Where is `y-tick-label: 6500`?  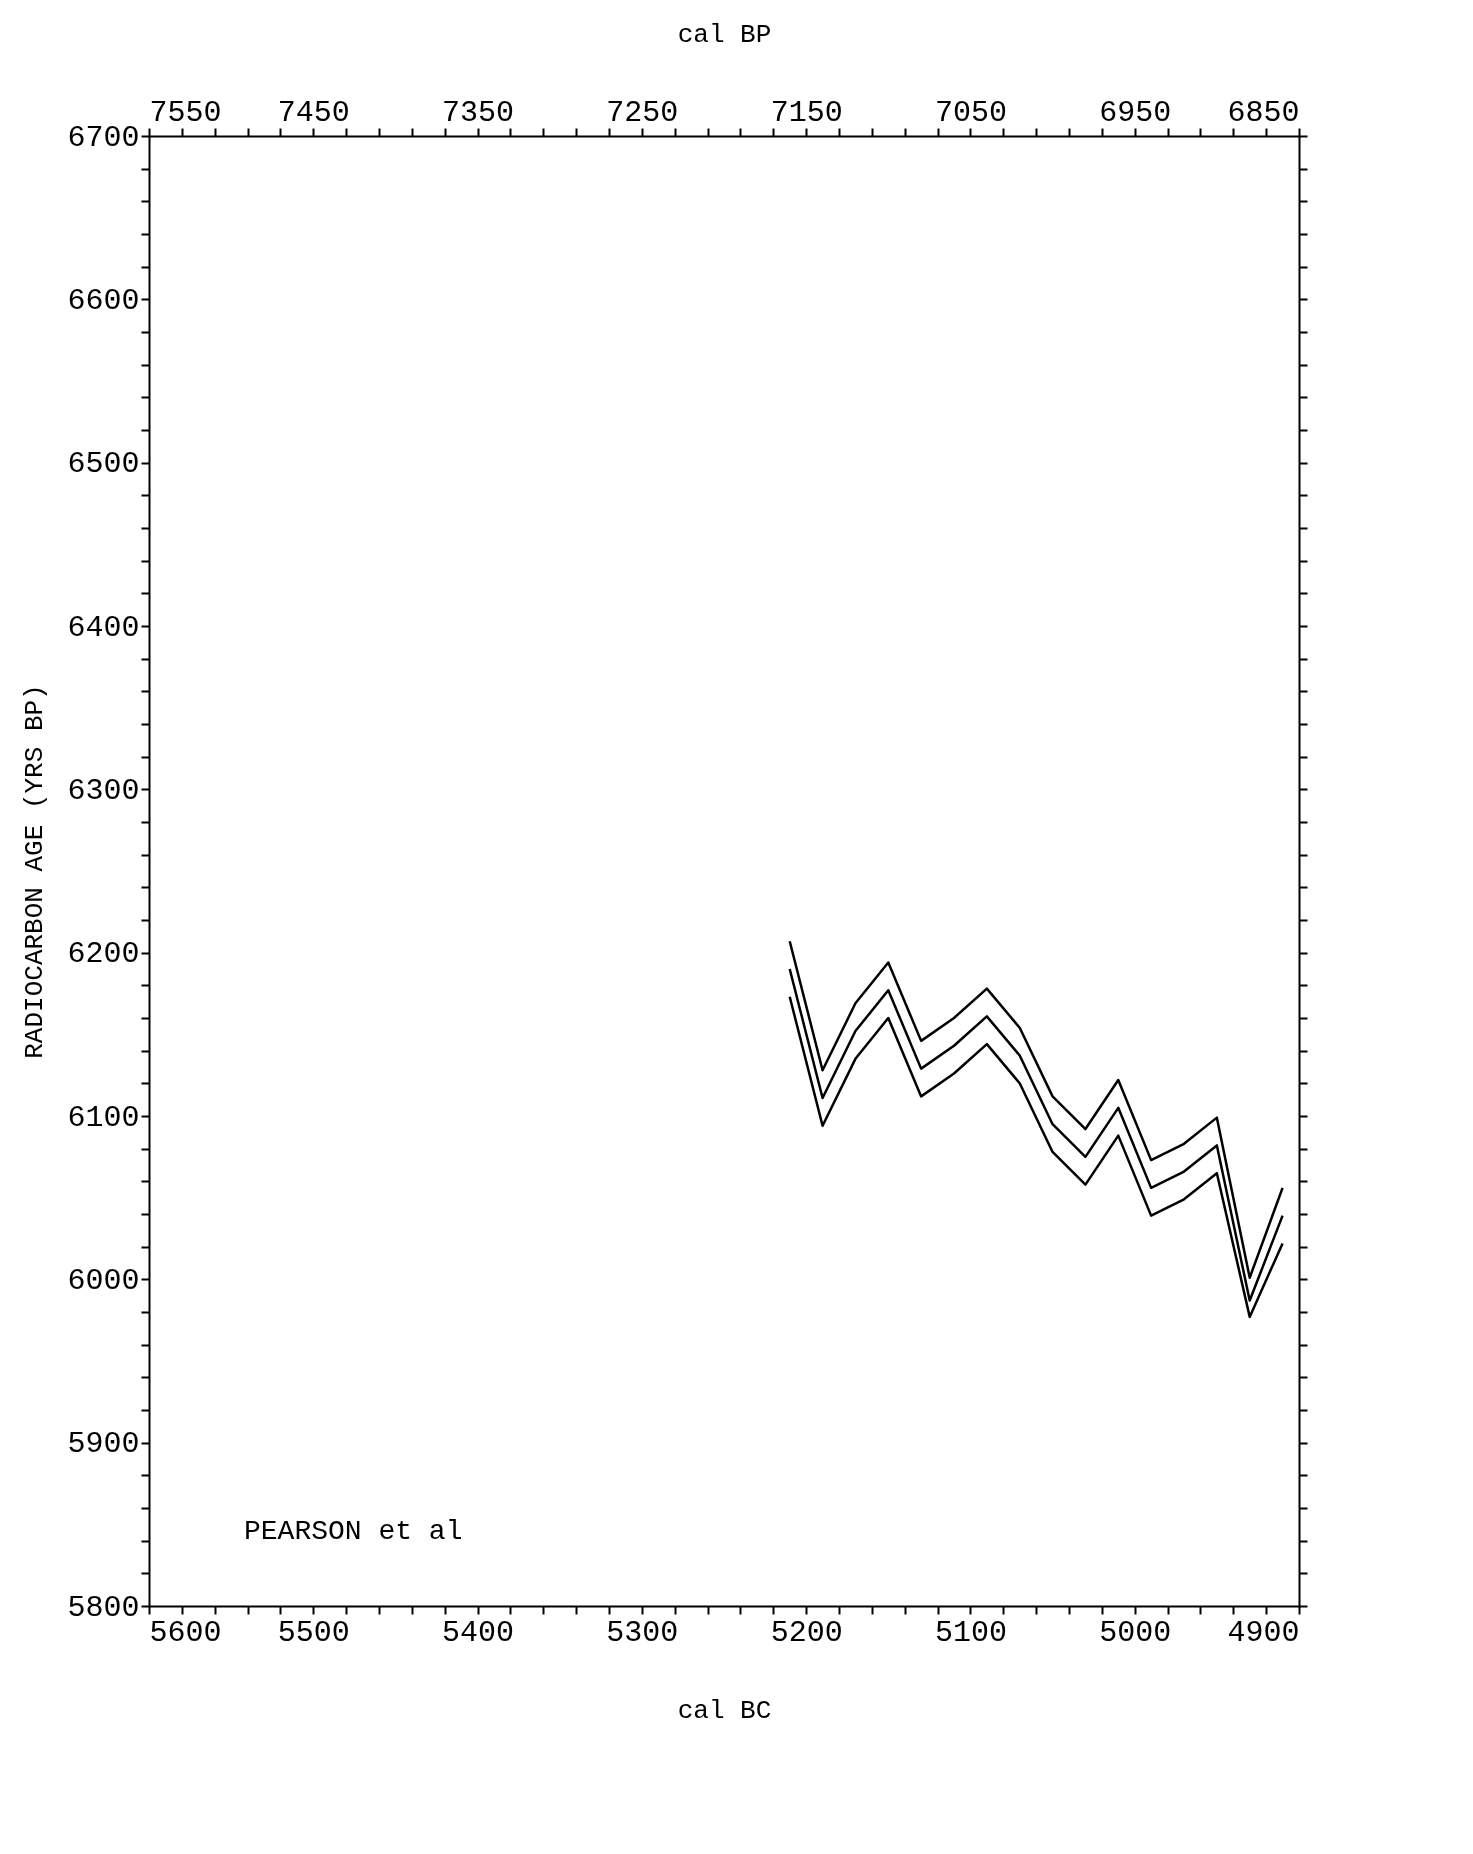
y-tick-label: 6500 is located at coordinates (103, 464).